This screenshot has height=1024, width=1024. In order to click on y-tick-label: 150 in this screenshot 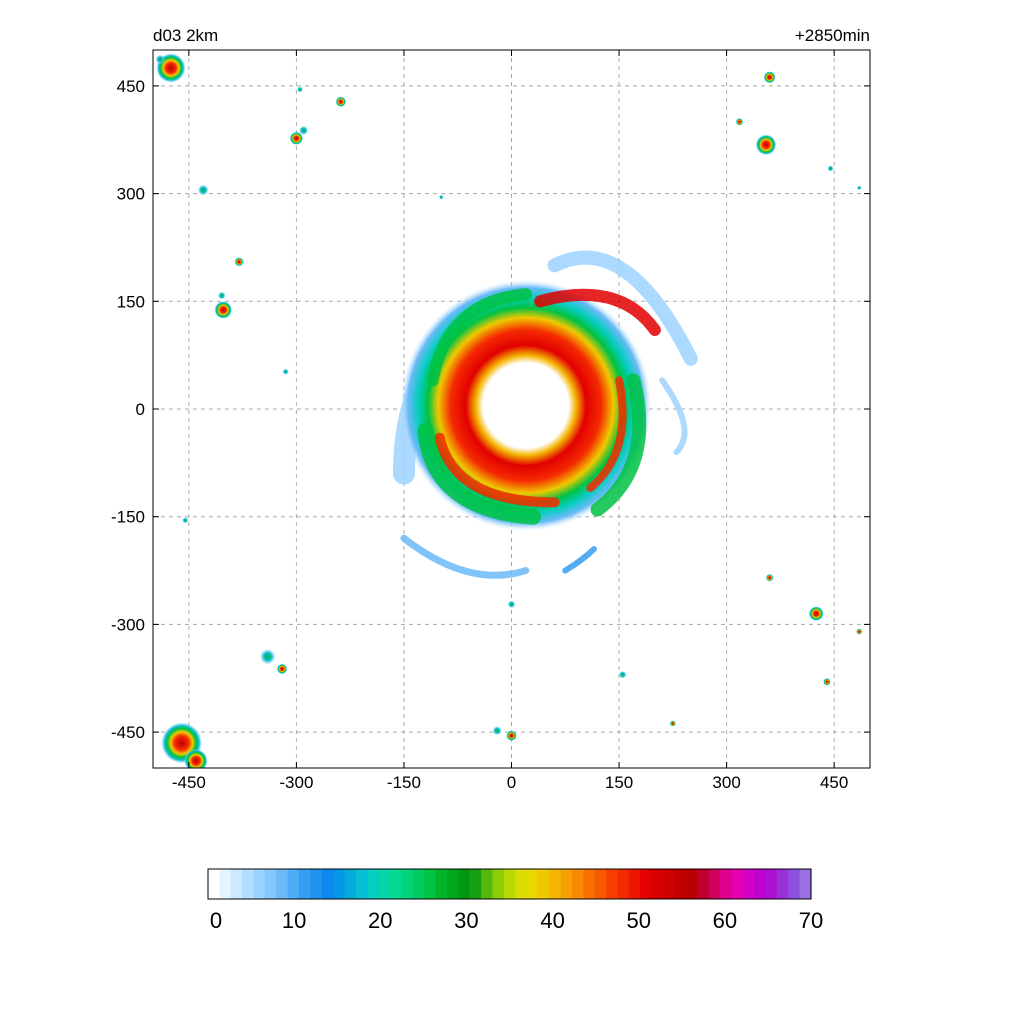, I will do `click(131, 301)`.